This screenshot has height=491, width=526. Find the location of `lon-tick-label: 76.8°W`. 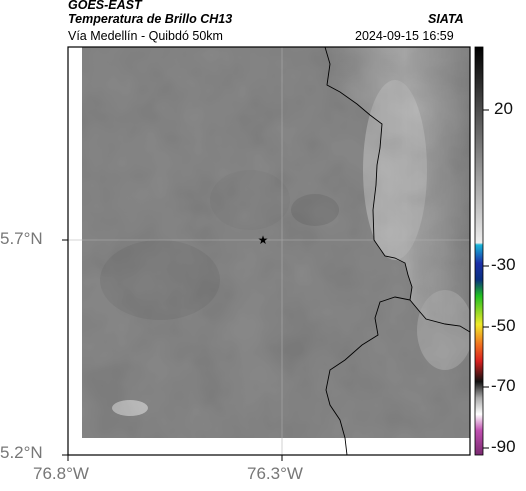

lon-tick-label: 76.8°W is located at coordinates (61, 473).